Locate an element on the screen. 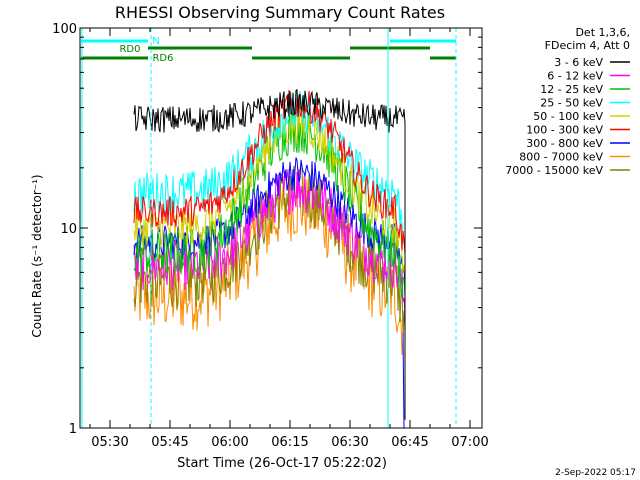 The image size is (640, 480). legend-header-line: FDecim 4, Att 0 is located at coordinates (587, 45).